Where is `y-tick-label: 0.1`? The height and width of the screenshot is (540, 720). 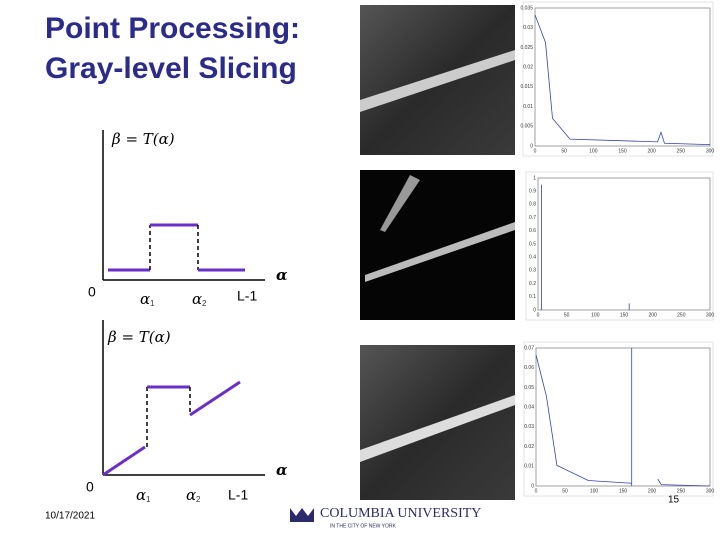 y-tick-label: 0.1 is located at coordinates (532, 297).